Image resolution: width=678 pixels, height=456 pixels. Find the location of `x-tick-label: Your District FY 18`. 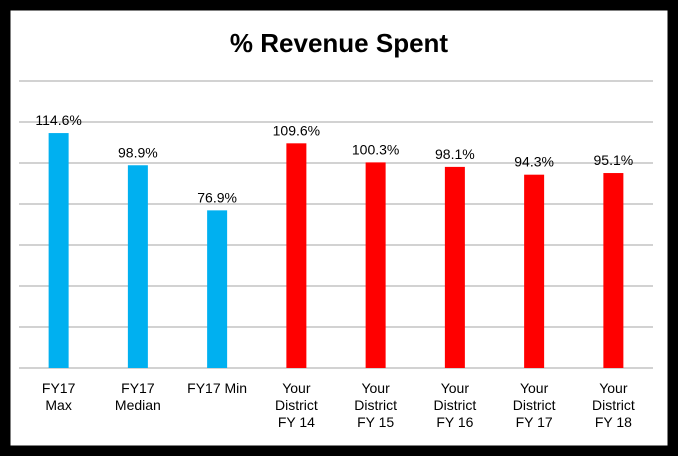

x-tick-label: Your District FY 18 is located at coordinates (613, 405).